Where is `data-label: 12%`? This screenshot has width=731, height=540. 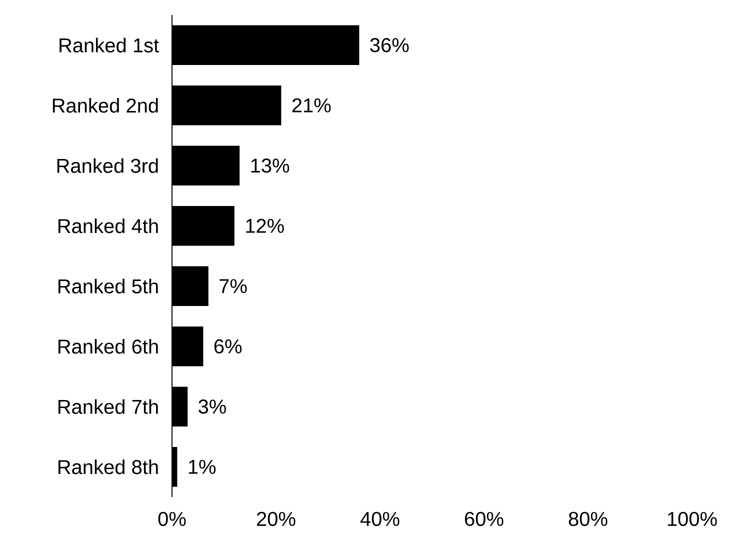
data-label: 12% is located at coordinates (265, 225).